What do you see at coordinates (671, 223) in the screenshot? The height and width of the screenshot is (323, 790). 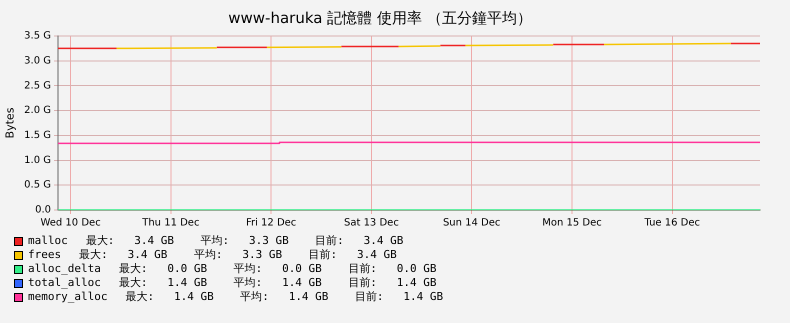 I see `x-tick-label: Tue 16 Dec` at bounding box center [671, 223].